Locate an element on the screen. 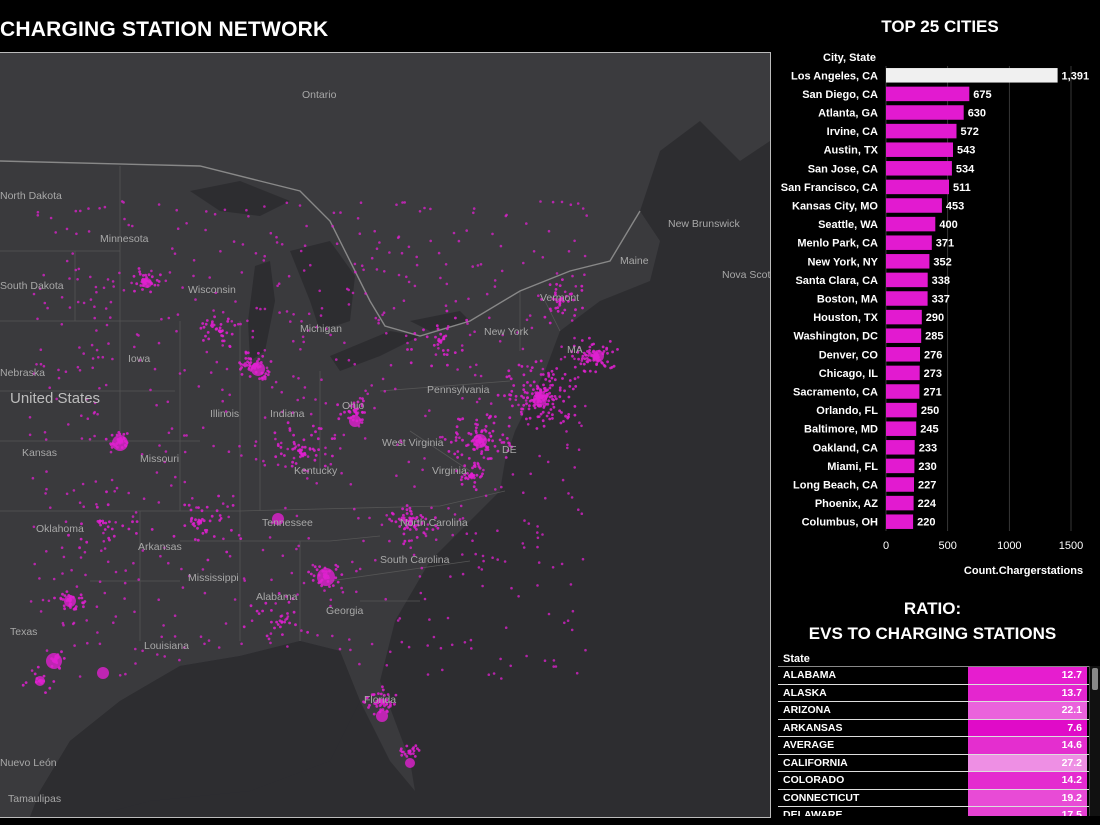 The width and height of the screenshot is (1100, 825). ratio-row: ALABAMA 12.7 is located at coordinates (939, 676).